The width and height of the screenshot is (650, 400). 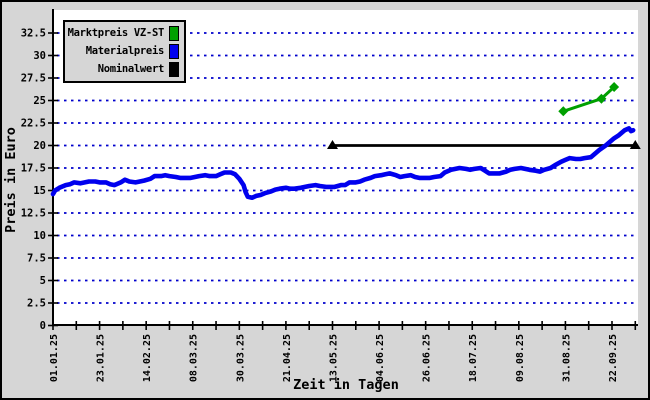 I want to click on x-tick-label: 14.02.25, so click(x=147, y=358).